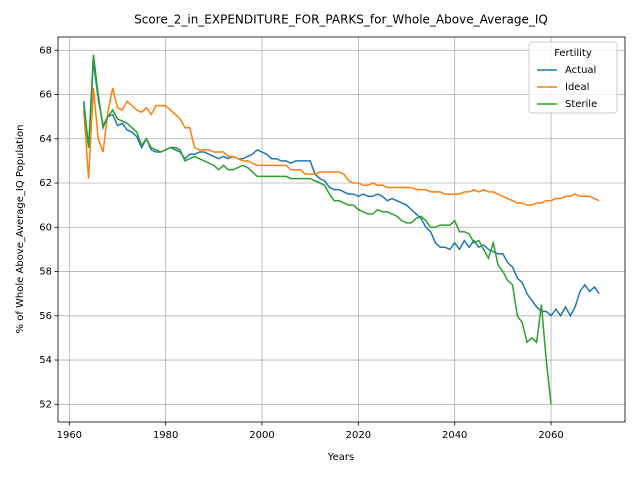  I want to click on y-tick-label: 54, so click(45, 360).